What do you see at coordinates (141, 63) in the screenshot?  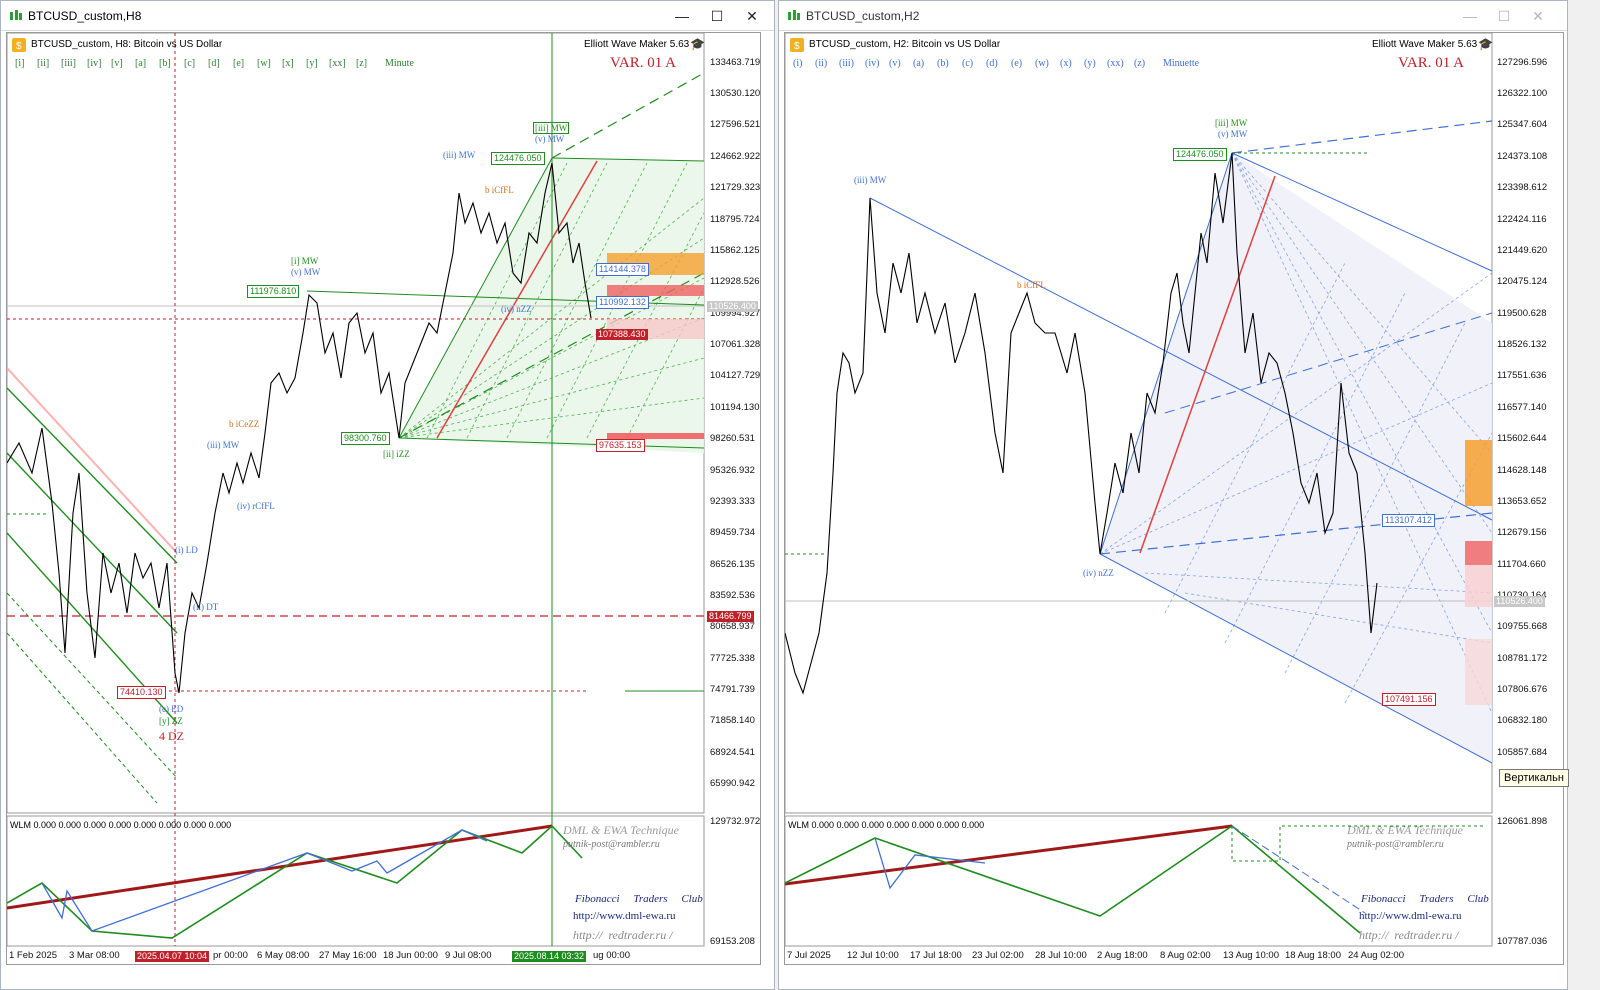 I see `wave-button: [a]` at bounding box center [141, 63].